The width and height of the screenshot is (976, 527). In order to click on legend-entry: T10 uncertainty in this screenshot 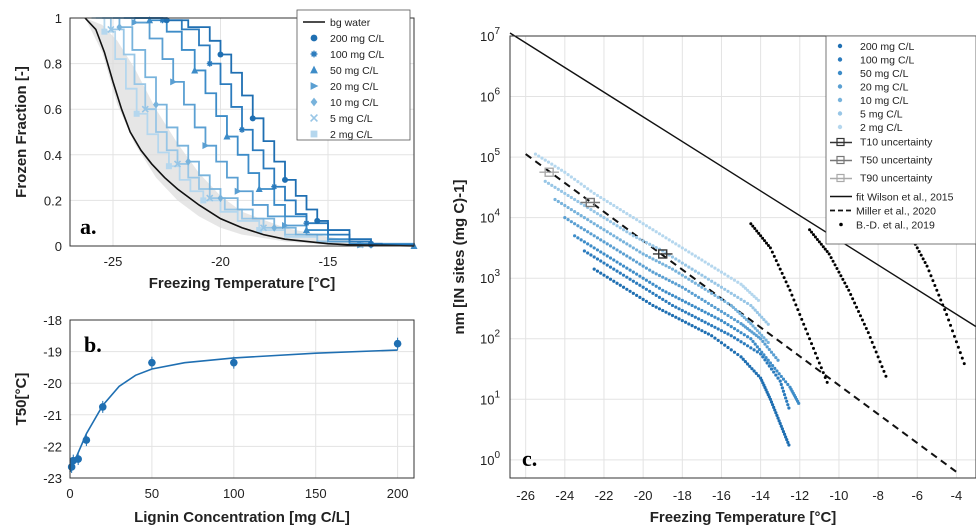, I will do `click(896, 143)`.